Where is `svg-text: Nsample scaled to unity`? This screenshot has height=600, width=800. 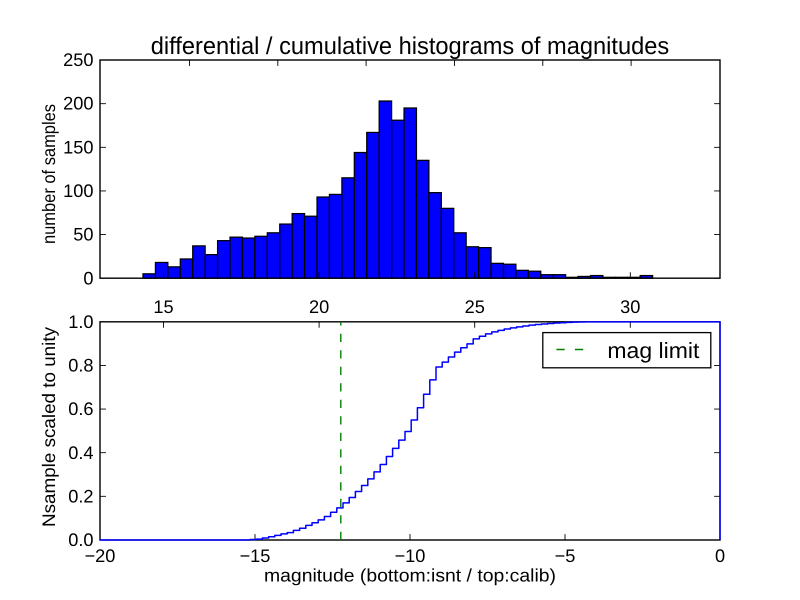
svg-text: Nsample scaled to unity is located at coordinates (49, 426).